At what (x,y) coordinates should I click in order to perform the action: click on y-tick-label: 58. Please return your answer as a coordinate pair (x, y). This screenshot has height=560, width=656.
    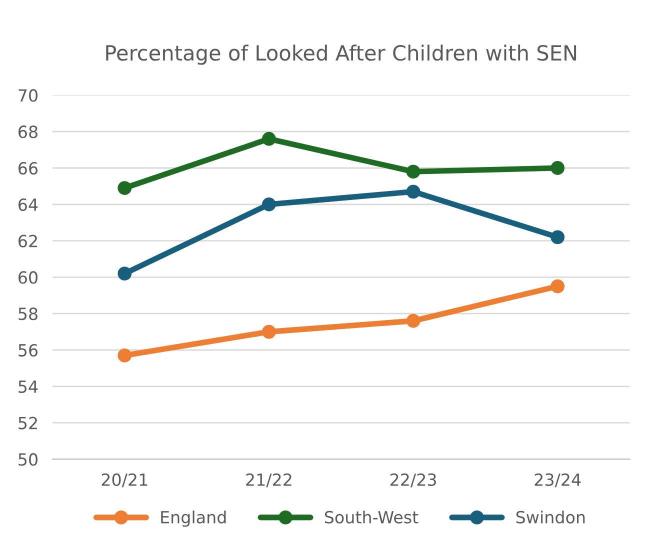
    Looking at the image, I should click on (28, 314).